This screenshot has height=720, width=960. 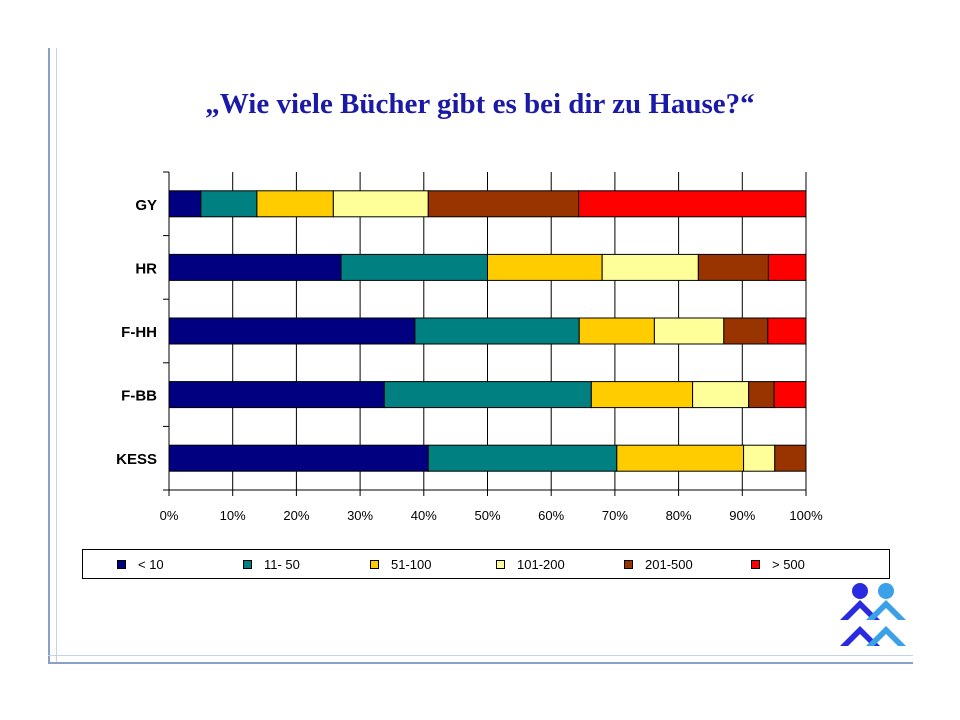 I want to click on legend-item: 11- 50, so click(x=271, y=564).